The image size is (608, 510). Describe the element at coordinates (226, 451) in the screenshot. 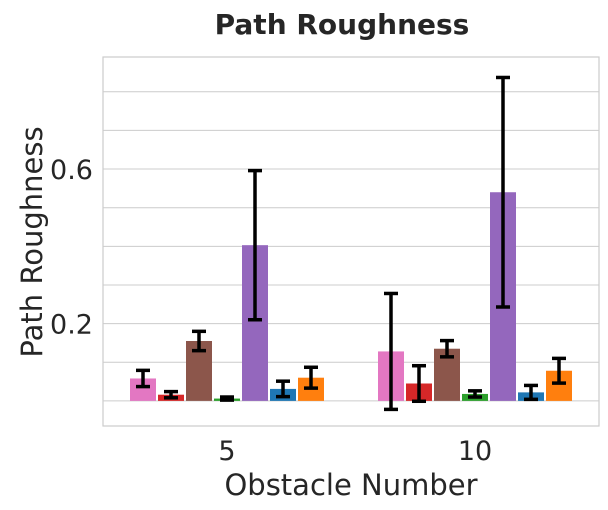

I see `x-tick-label: 5` at that location.